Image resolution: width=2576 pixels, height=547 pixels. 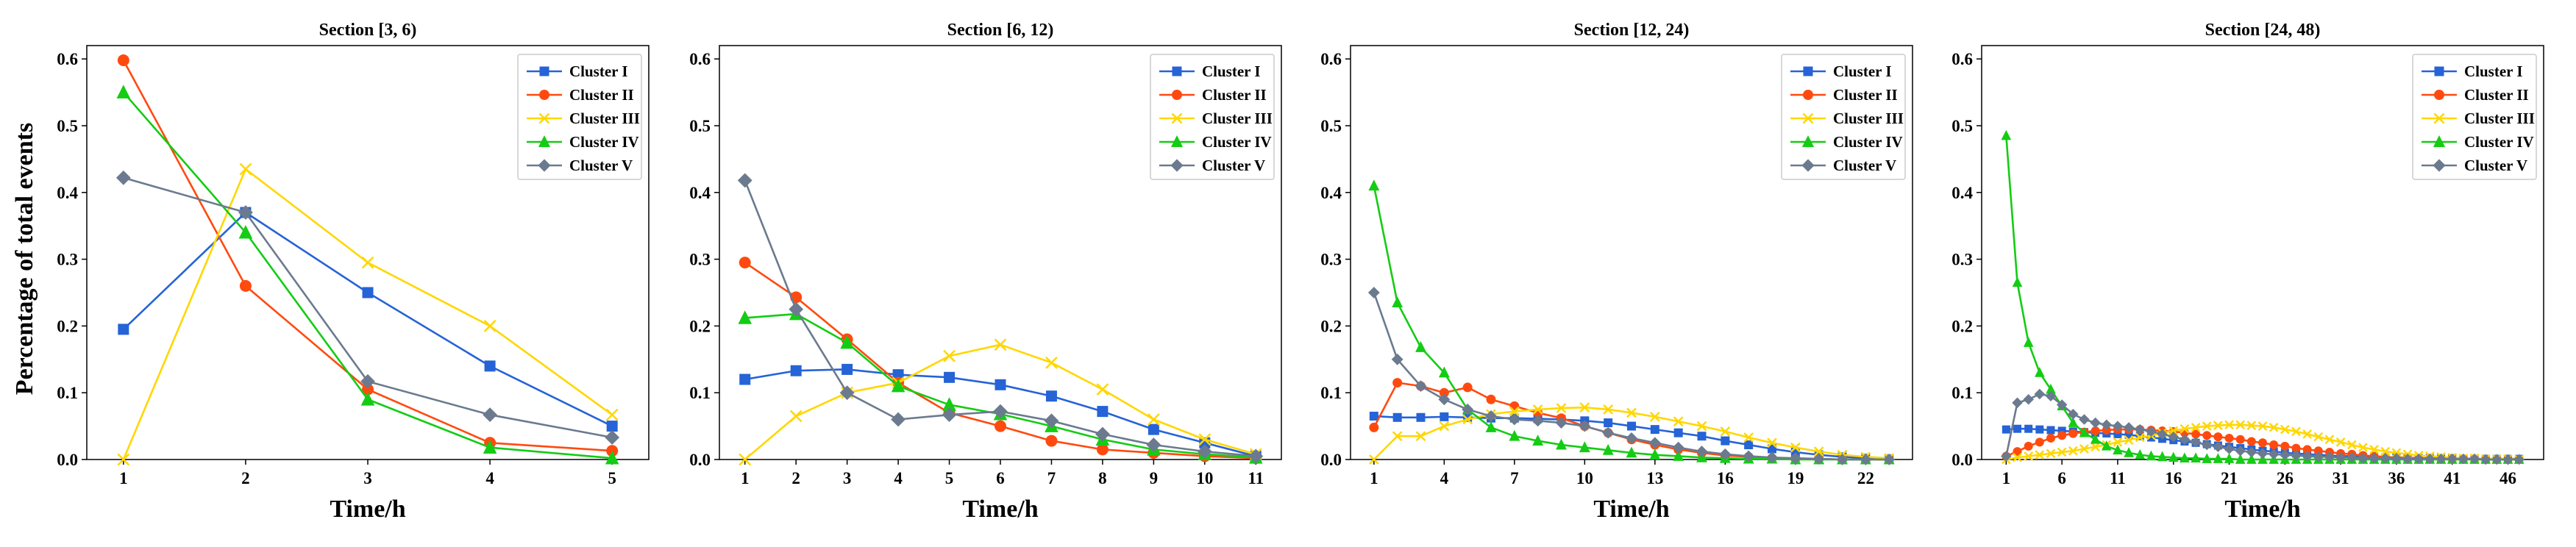 I want to click on y-tick-label: 0.2, so click(x=1962, y=326).